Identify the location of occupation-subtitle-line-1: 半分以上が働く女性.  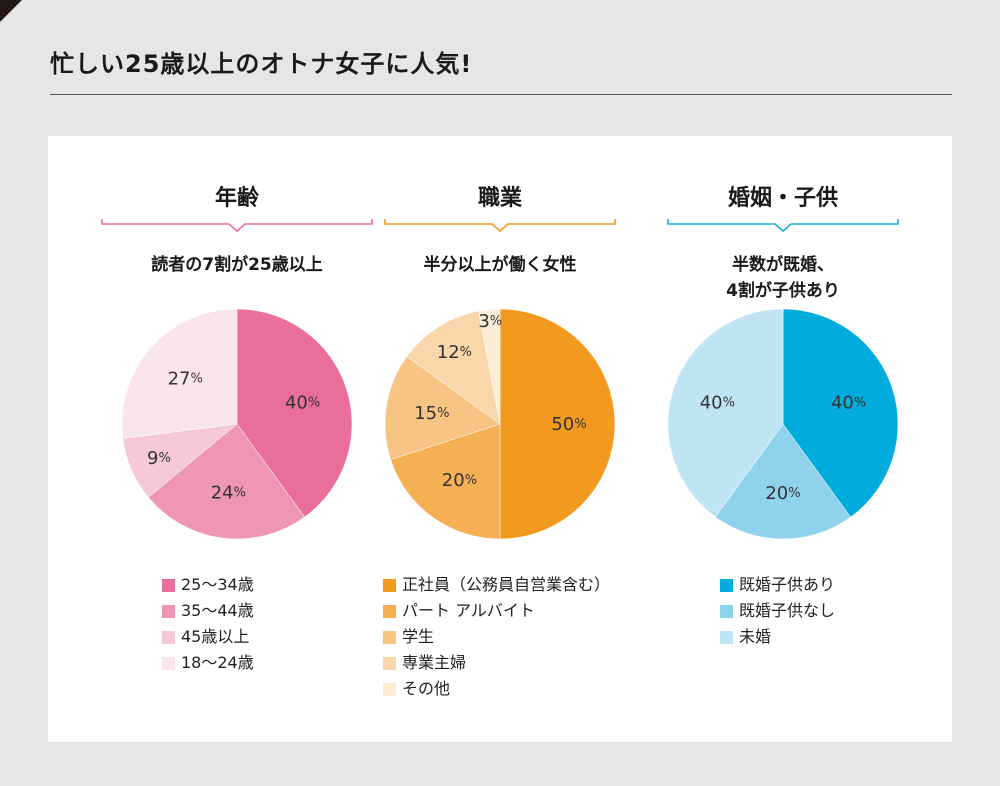
(500, 265).